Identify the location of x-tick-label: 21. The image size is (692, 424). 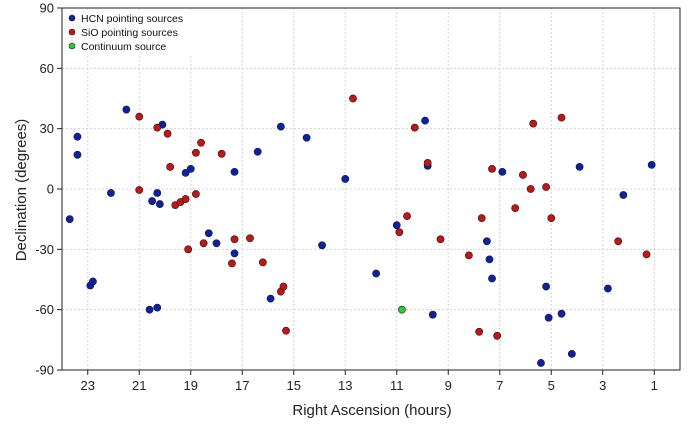
(139, 385).